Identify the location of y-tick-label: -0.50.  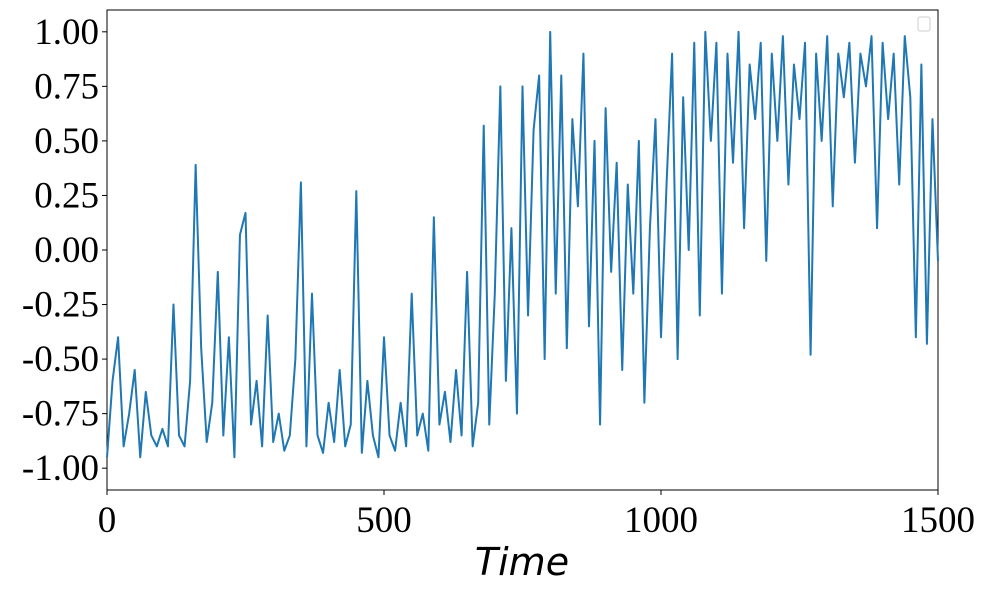
(60, 359).